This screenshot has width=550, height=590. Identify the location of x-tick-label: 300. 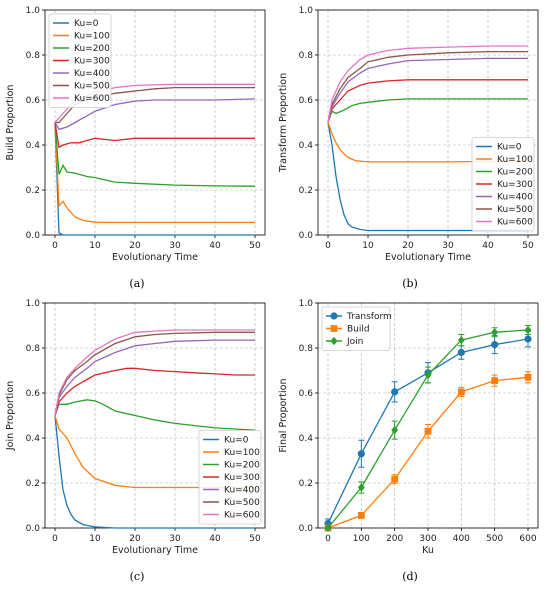
(427, 539).